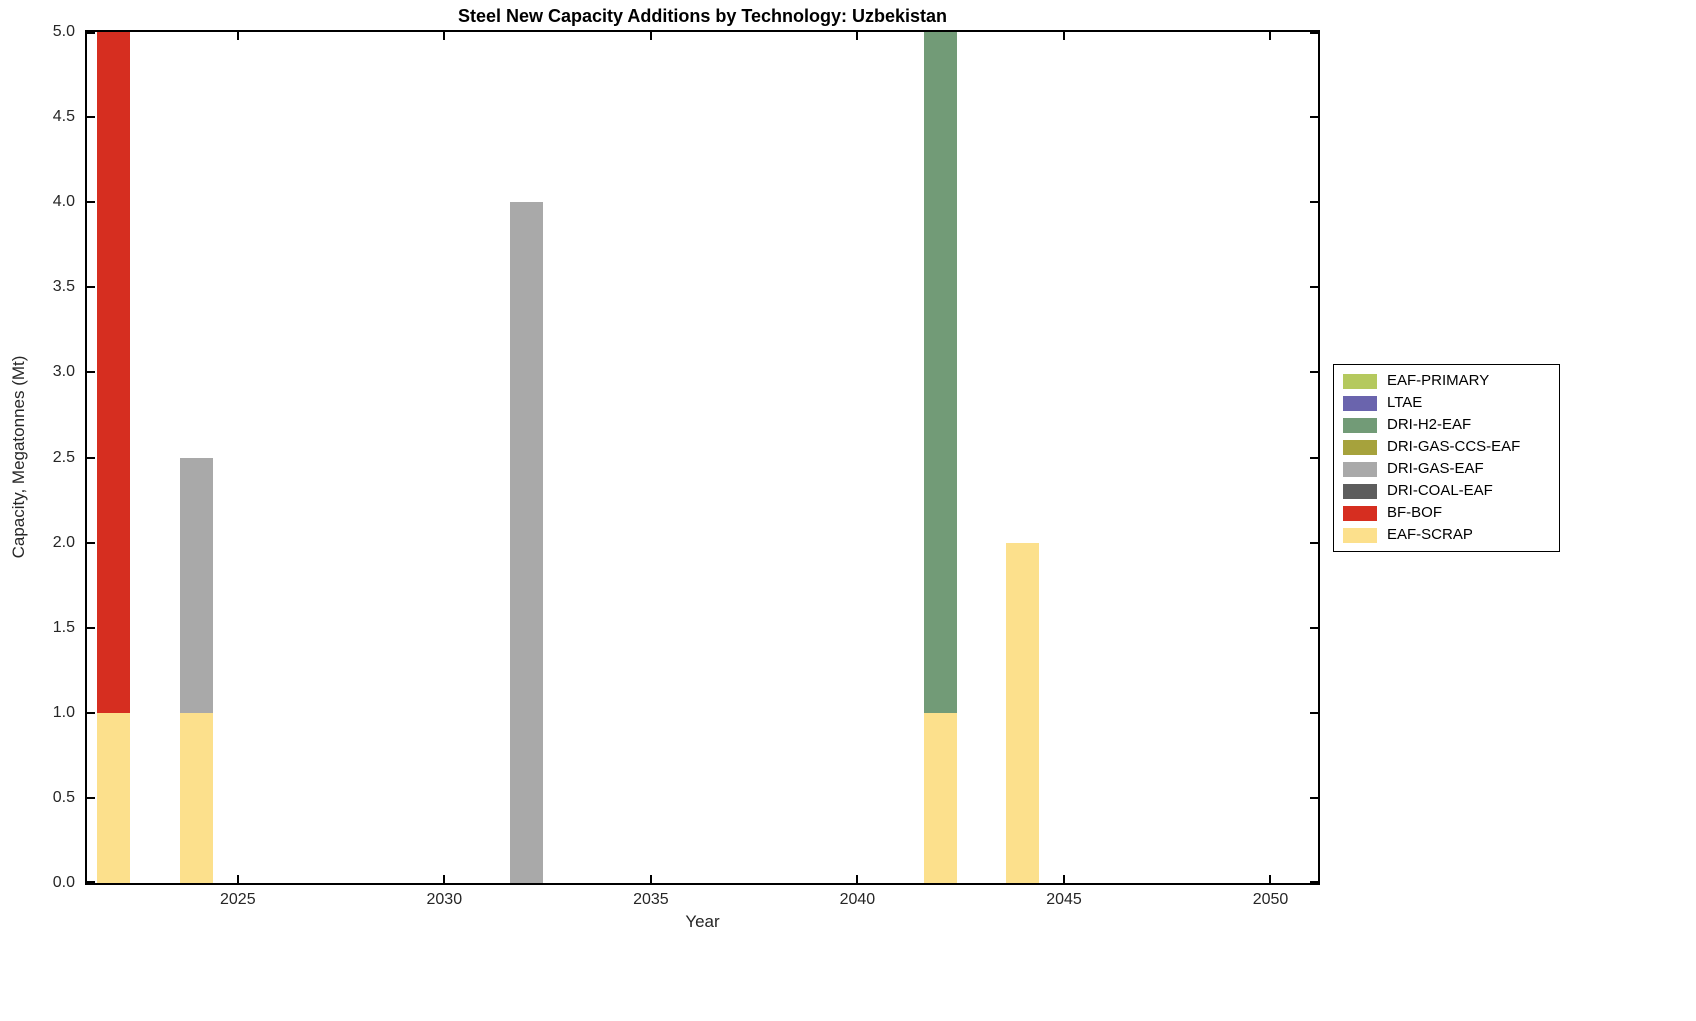 The width and height of the screenshot is (1696, 1021). Describe the element at coordinates (1446, 403) in the screenshot. I see `legend-entry-ltae: LTAE` at that location.